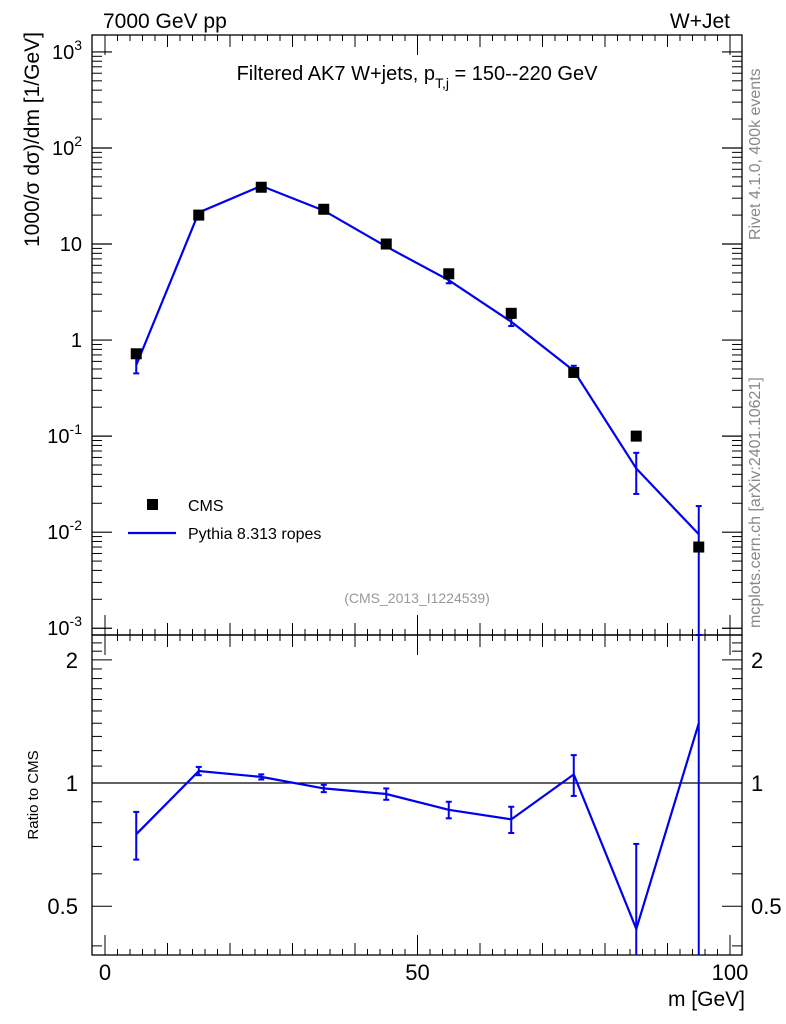 The height and width of the screenshot is (1024, 786). What do you see at coordinates (165, 21) in the screenshot?
I see `collision-label: 7000 GeV pp` at bounding box center [165, 21].